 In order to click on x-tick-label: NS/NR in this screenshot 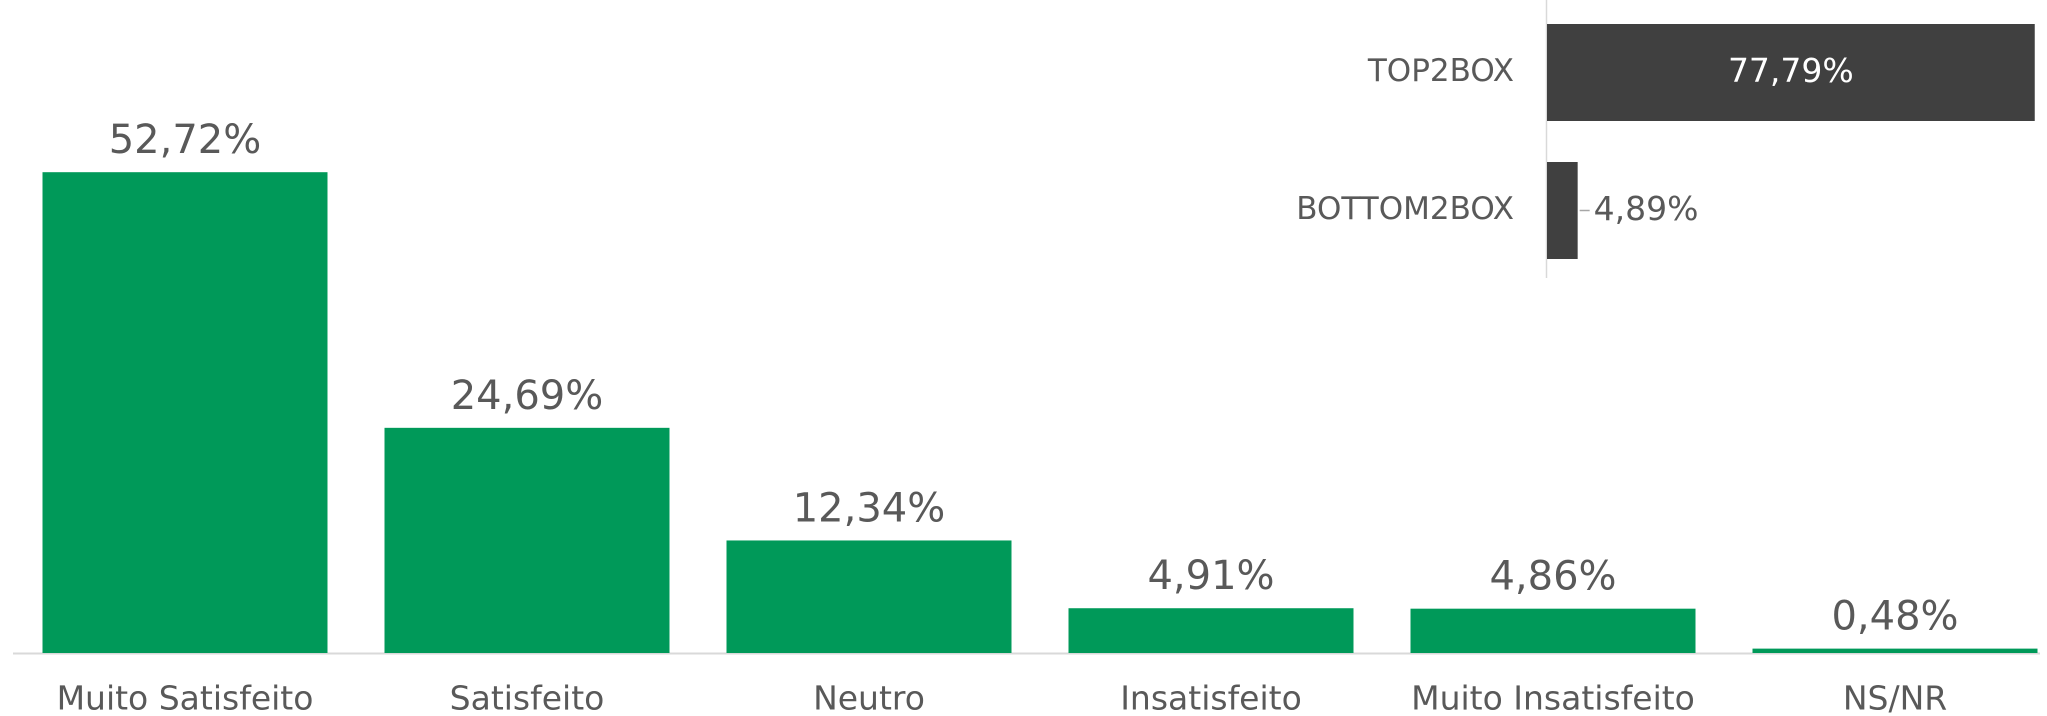, I will do `click(1895, 697)`.